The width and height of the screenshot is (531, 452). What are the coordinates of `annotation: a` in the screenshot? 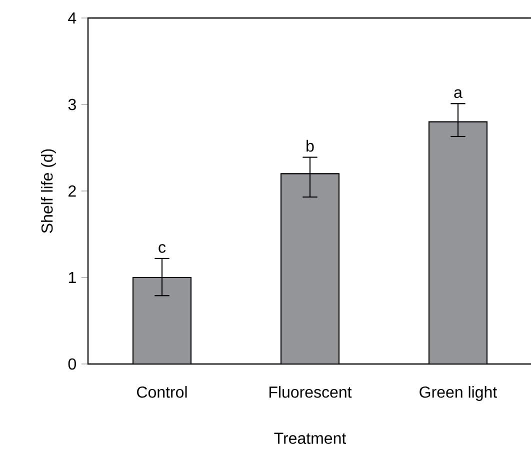 It's located at (458, 93).